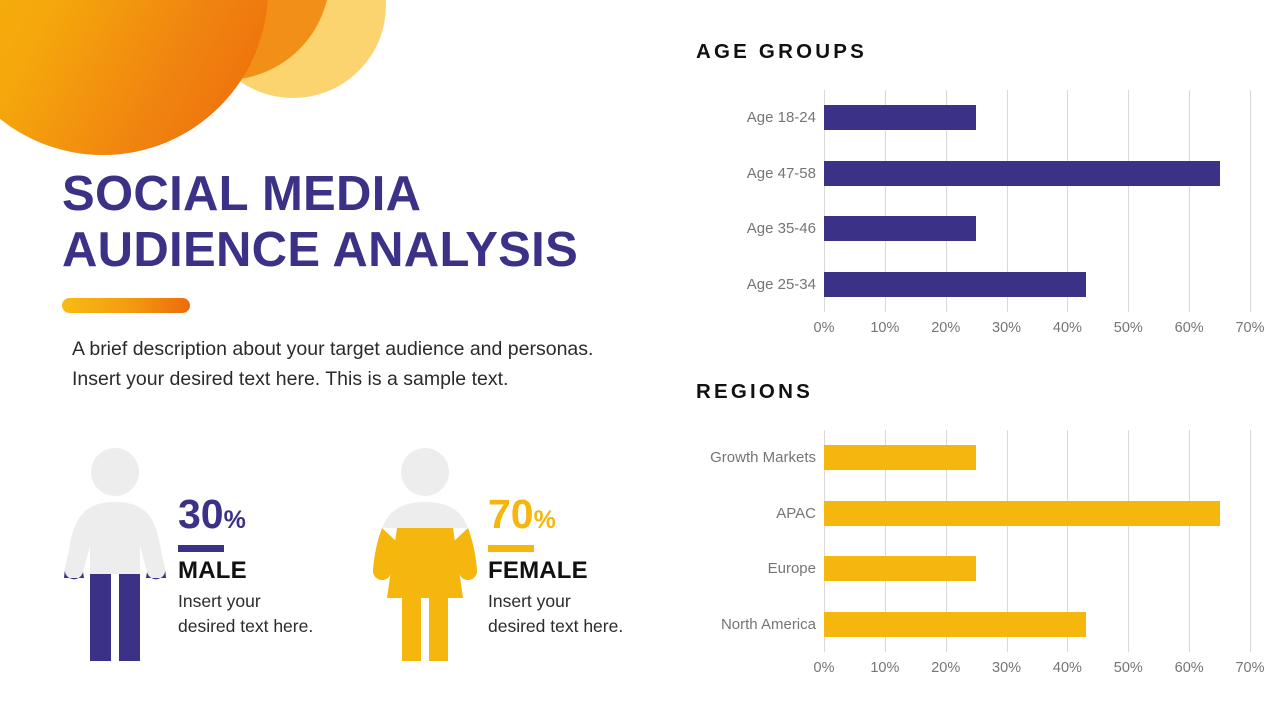 This screenshot has height=720, width=1280. What do you see at coordinates (1067, 328) in the screenshot?
I see `x-tick-label: 40%` at bounding box center [1067, 328].